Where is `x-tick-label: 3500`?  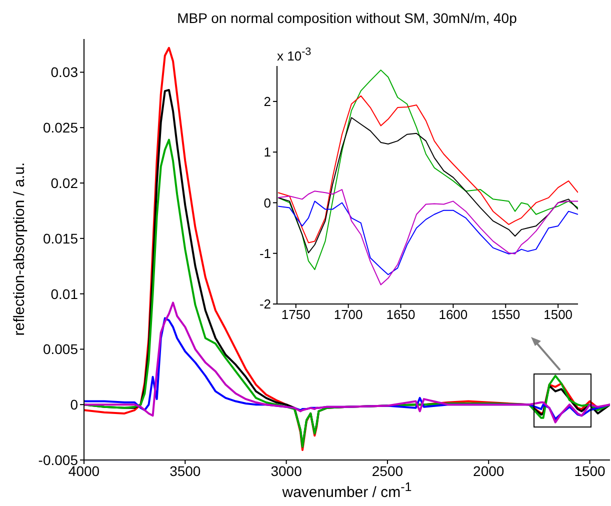 x-tick-label: 3500 is located at coordinates (185, 470).